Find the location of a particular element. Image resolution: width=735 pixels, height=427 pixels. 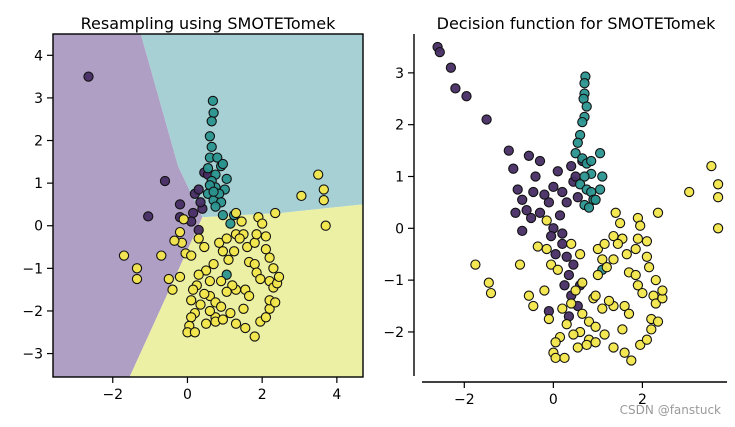

right-y-tick-label: 2 is located at coordinates (399, 126).